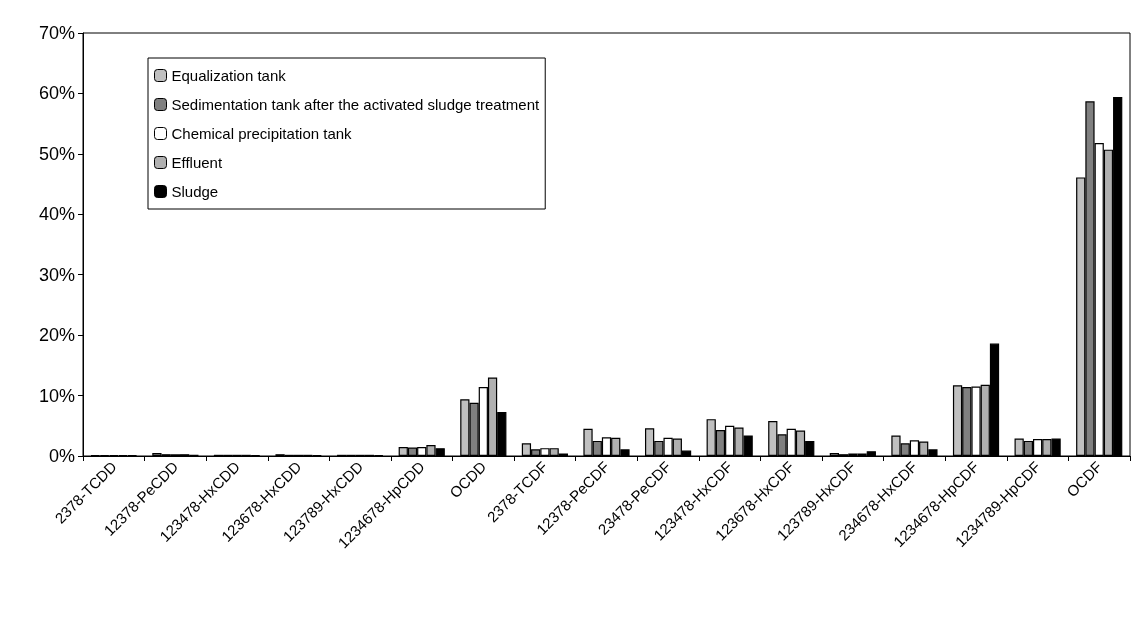 The height and width of the screenshot is (626, 1148). Describe the element at coordinates (229, 75) in the screenshot. I see `legend-label: Equalization tank` at that location.